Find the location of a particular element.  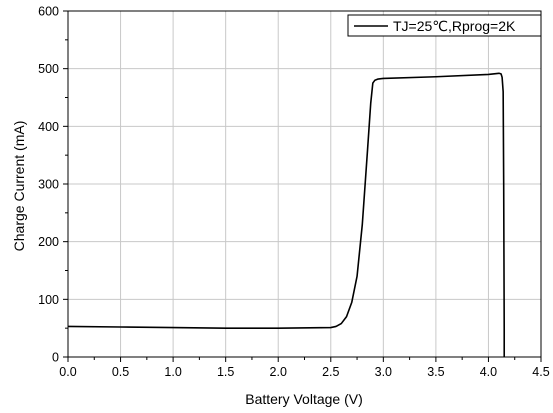

x-tick-label: 0.0 is located at coordinates (67, 372).